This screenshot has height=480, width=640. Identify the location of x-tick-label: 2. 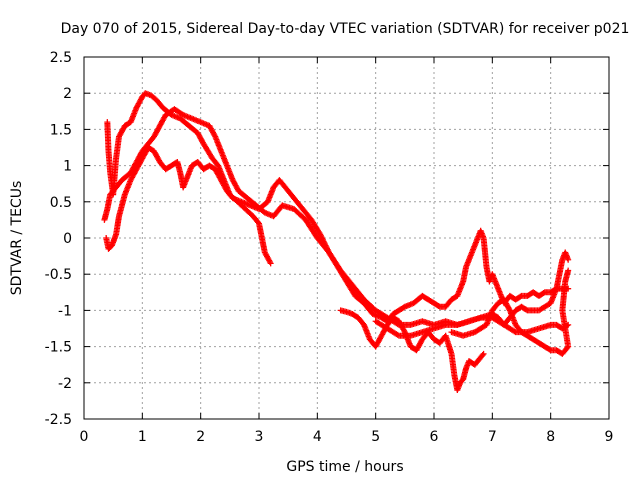
(200, 437).